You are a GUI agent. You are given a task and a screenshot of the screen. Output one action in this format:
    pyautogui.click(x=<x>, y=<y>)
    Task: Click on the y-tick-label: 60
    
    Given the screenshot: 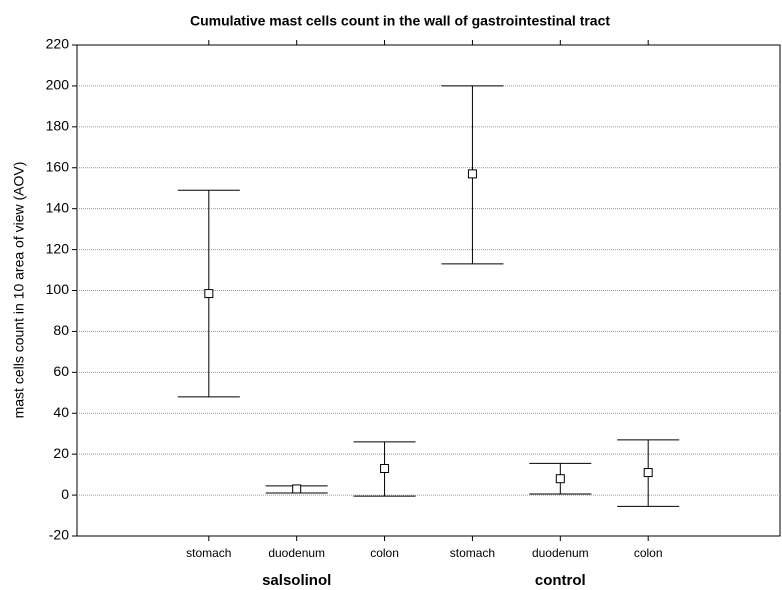 What is the action you would take?
    pyautogui.click(x=61, y=371)
    